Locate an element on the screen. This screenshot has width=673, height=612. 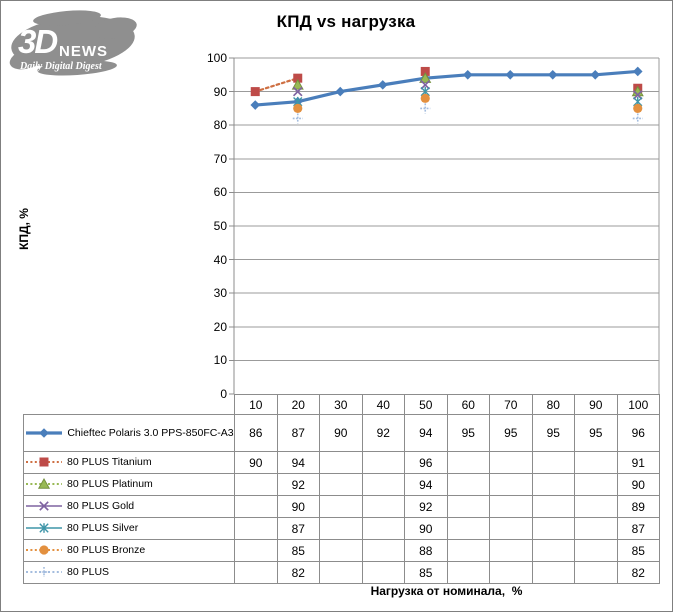
legend-label: Chieftec Polaris 3.0 PPS-850FC-A3 is located at coordinates (150, 432).